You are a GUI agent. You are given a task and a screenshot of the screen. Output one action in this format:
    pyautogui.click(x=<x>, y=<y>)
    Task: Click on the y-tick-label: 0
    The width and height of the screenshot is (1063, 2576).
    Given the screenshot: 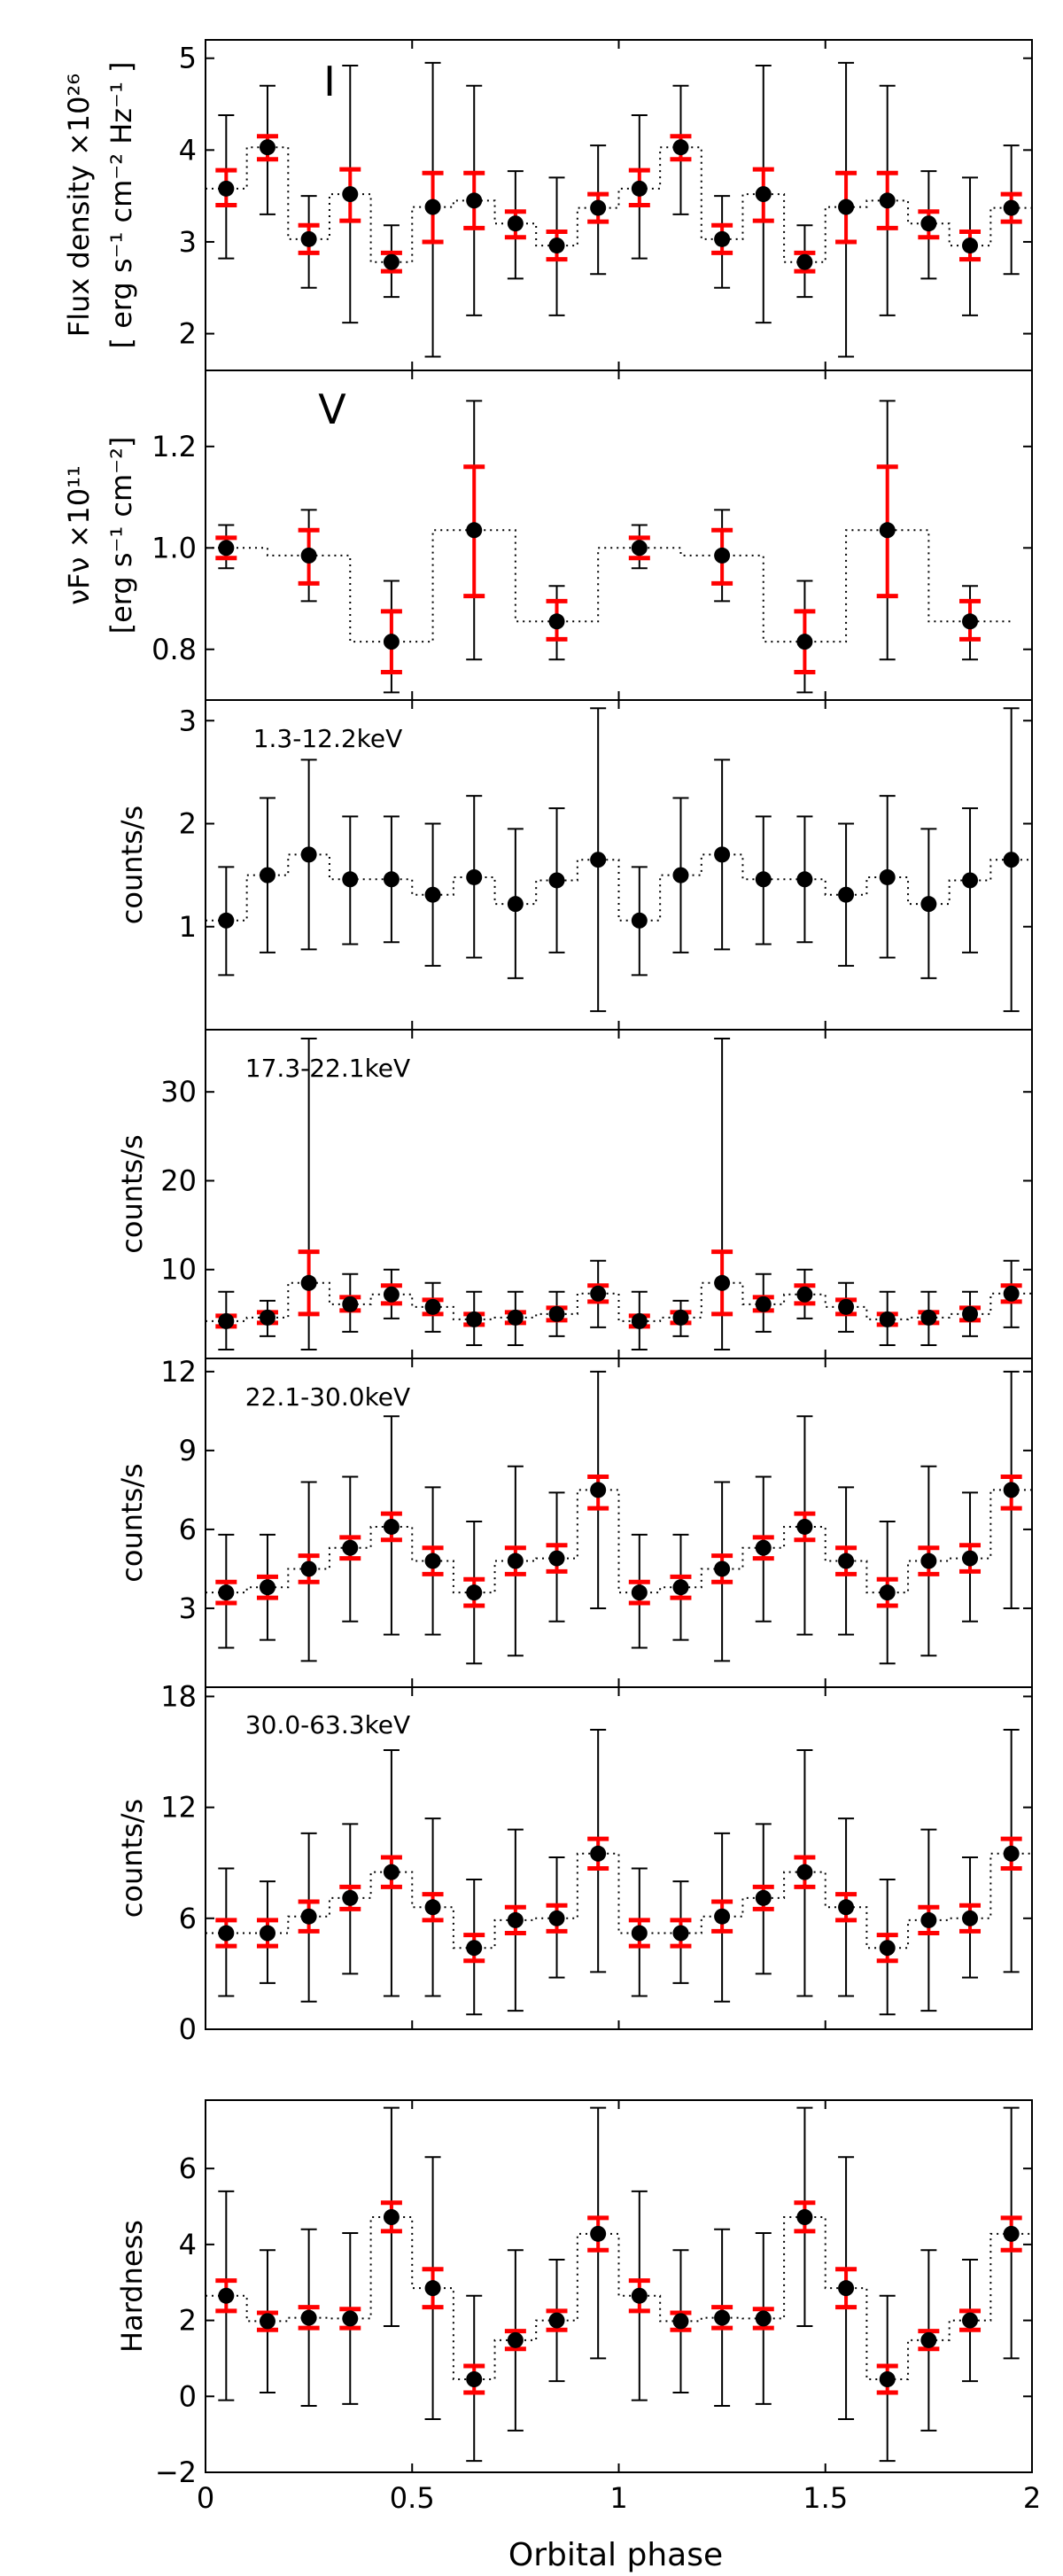 What is the action you would take?
    pyautogui.click(x=188, y=2396)
    